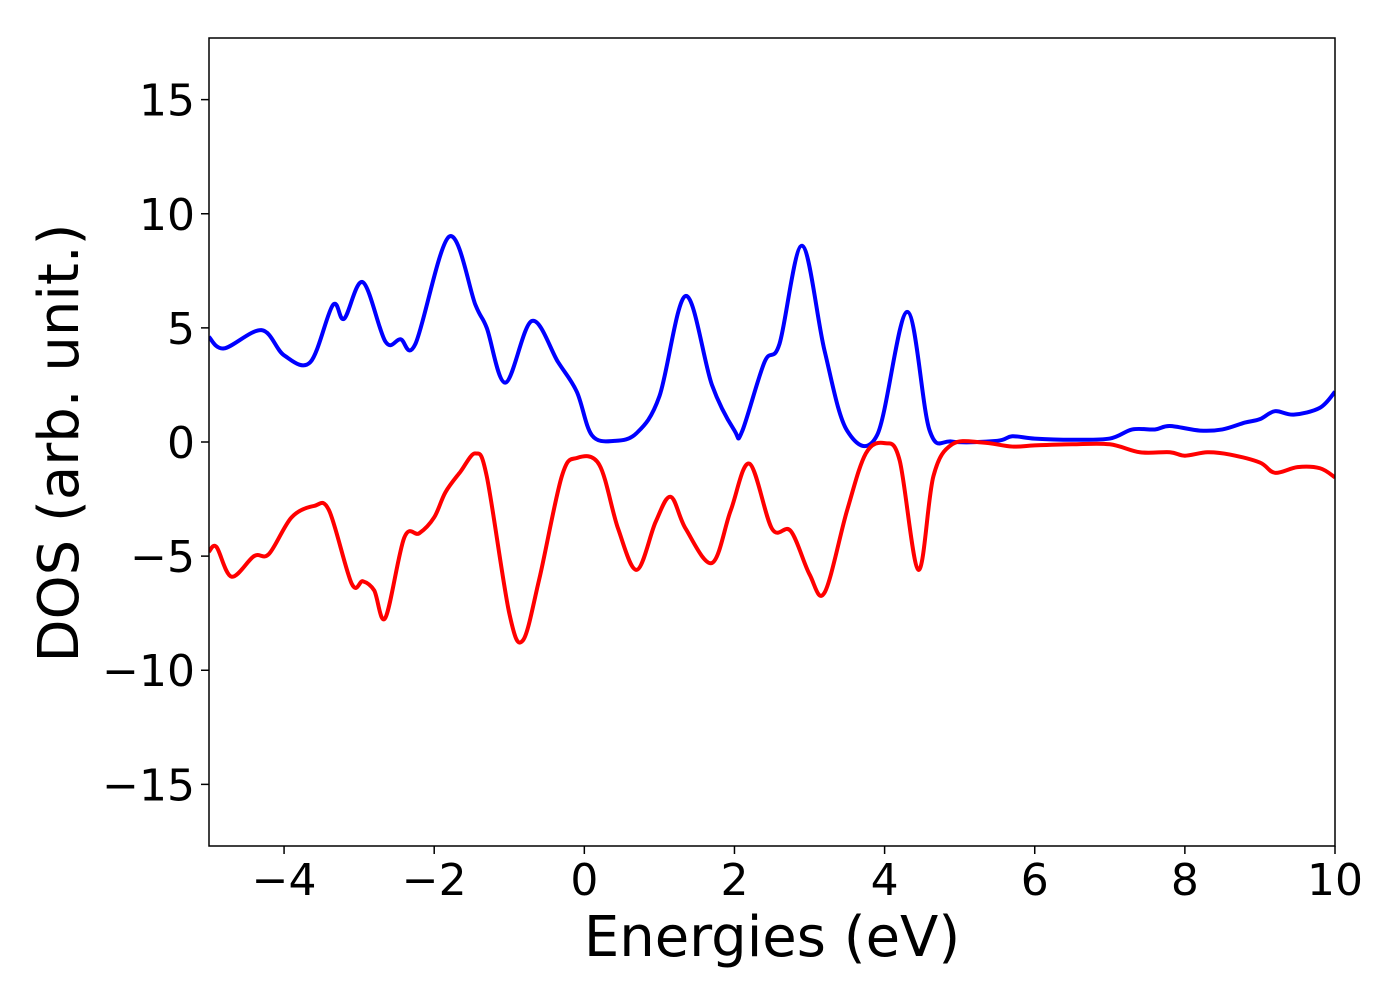 Image resolution: width=1400 pixels, height=1000 pixels. Describe the element at coordinates (885, 880) in the screenshot. I see `x-tick-label: 4` at that location.